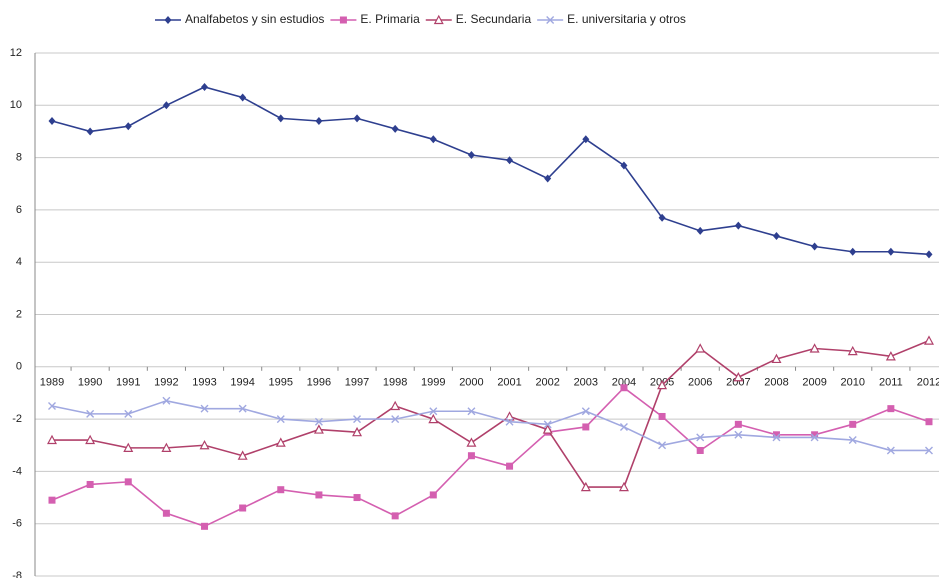 The height and width of the screenshot is (578, 939). What do you see at coordinates (586, 383) in the screenshot?
I see `x-tick-label: 2003` at bounding box center [586, 383].